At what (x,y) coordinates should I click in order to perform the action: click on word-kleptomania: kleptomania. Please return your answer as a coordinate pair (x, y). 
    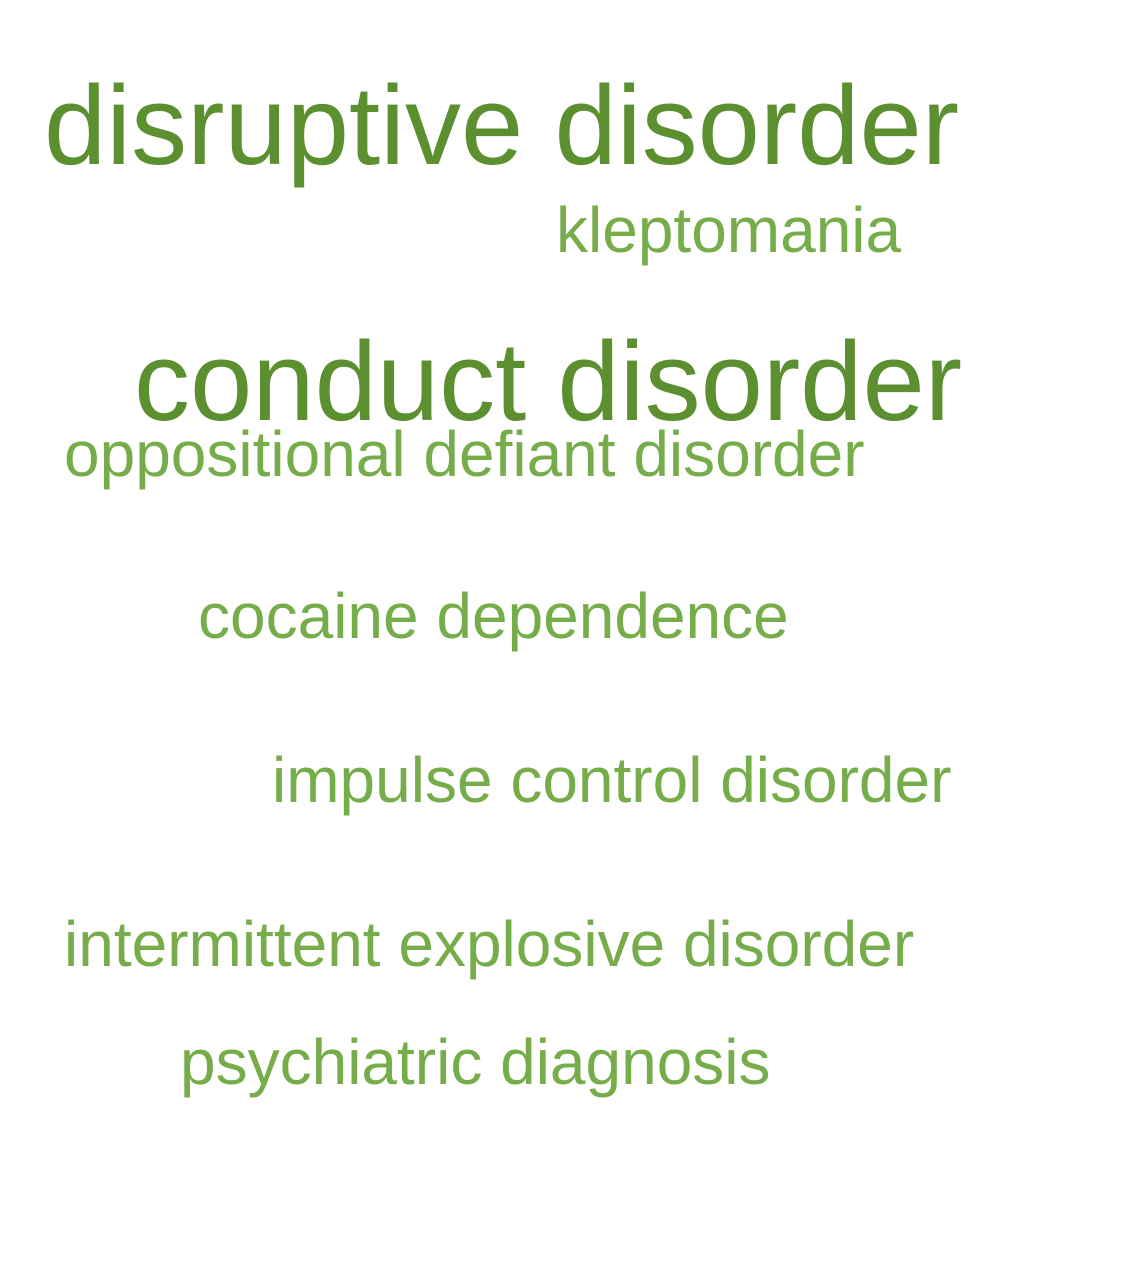
    Looking at the image, I should click on (729, 230).